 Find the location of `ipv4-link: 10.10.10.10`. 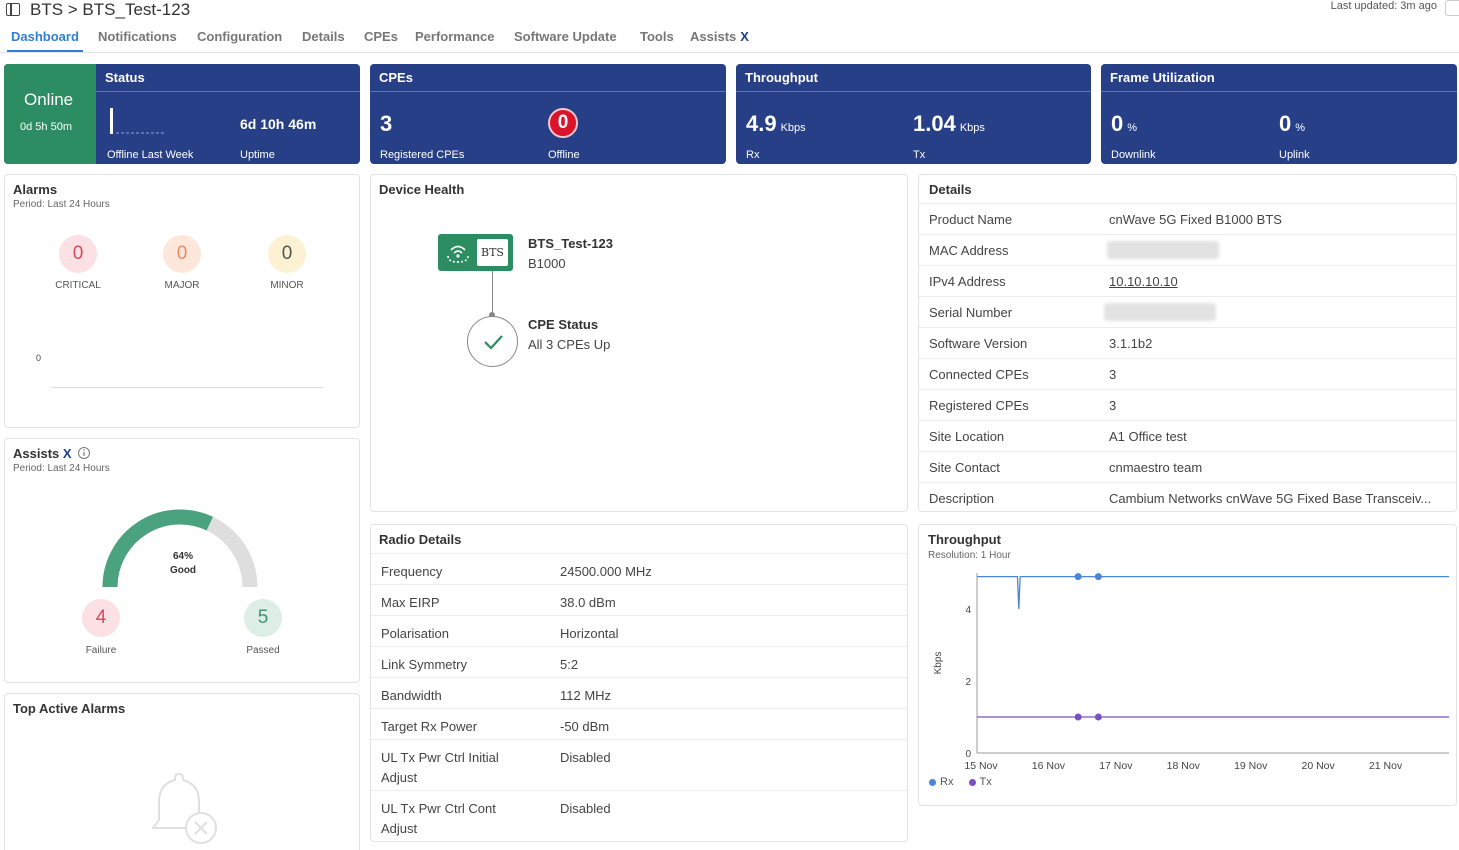

ipv4-link: 10.10.10.10 is located at coordinates (1143, 281).